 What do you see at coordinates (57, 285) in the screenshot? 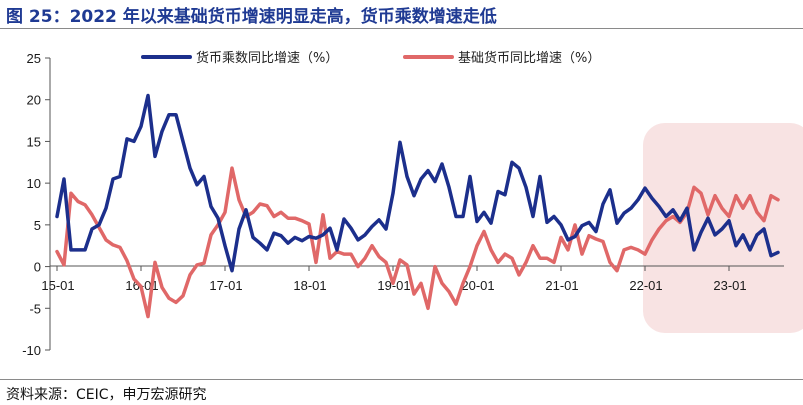
I see `x-tick-label: 15-01` at bounding box center [57, 285].